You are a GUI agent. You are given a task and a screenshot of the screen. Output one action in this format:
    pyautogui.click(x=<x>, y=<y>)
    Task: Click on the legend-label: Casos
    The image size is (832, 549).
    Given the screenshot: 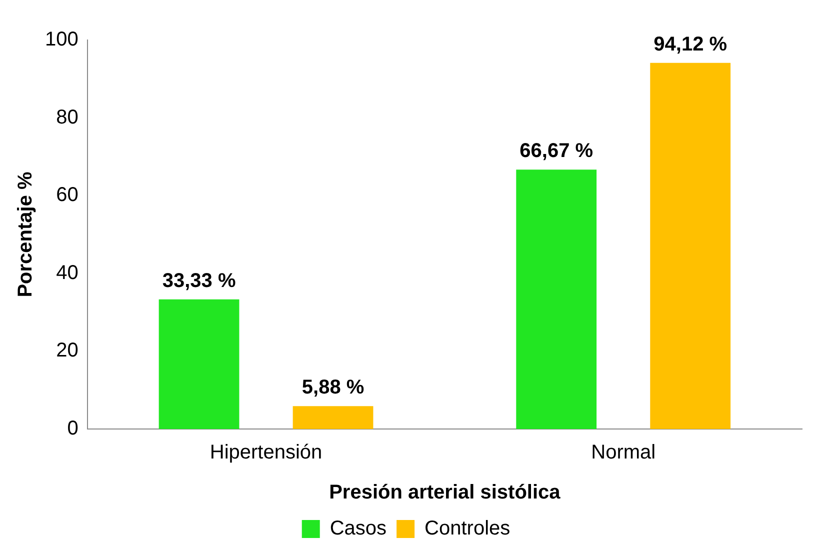 What is the action you would take?
    pyautogui.click(x=358, y=529)
    